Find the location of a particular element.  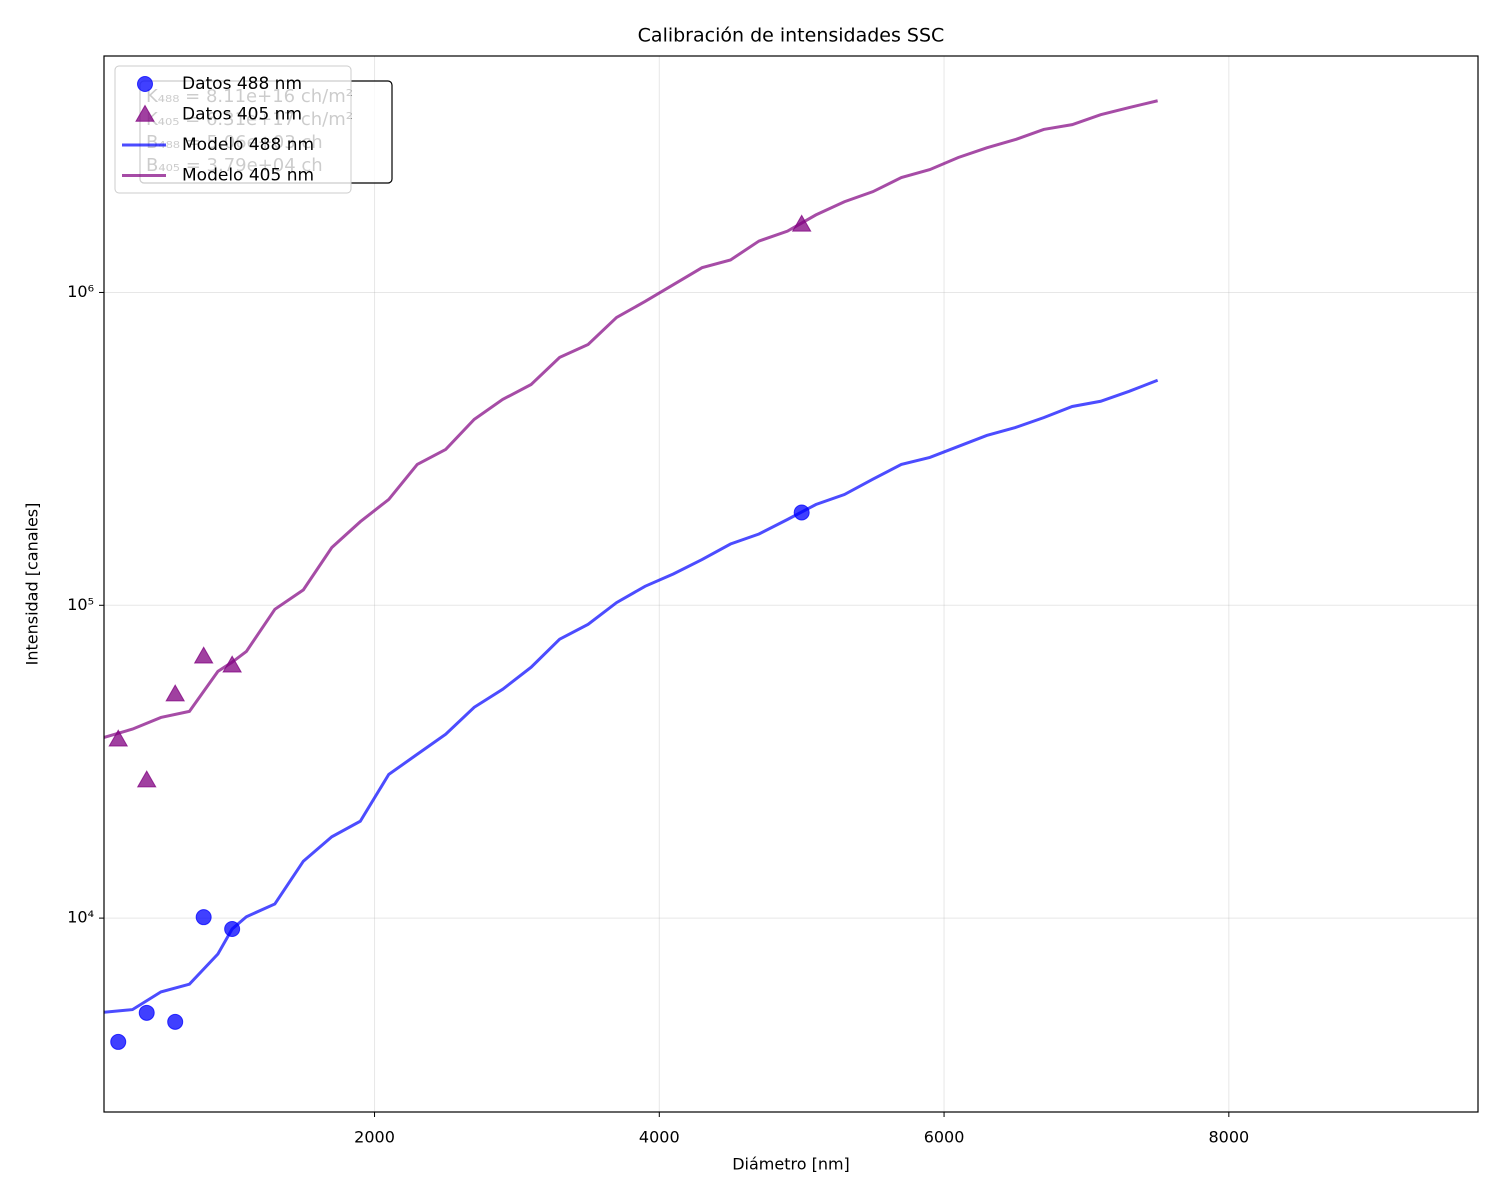

x-axis-label: Diámetro [nm] is located at coordinates (791, 1164).